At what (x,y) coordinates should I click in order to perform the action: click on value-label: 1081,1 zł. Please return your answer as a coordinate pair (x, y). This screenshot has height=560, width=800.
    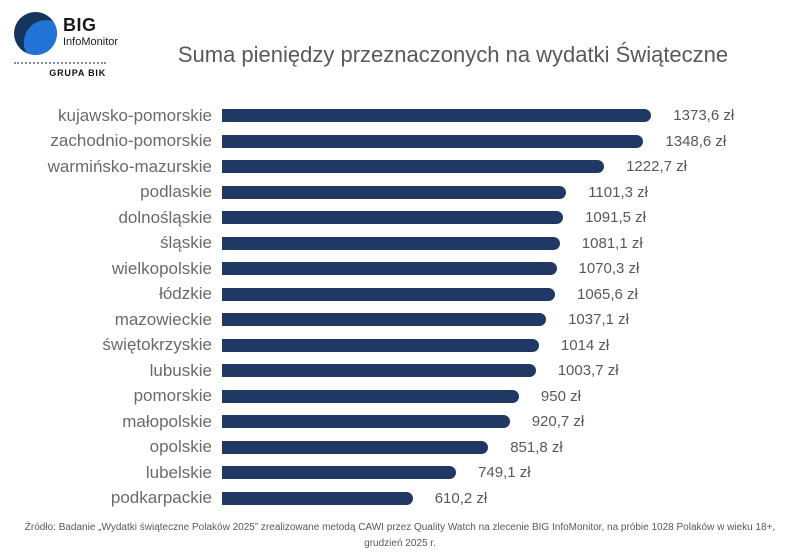
    Looking at the image, I should click on (612, 243).